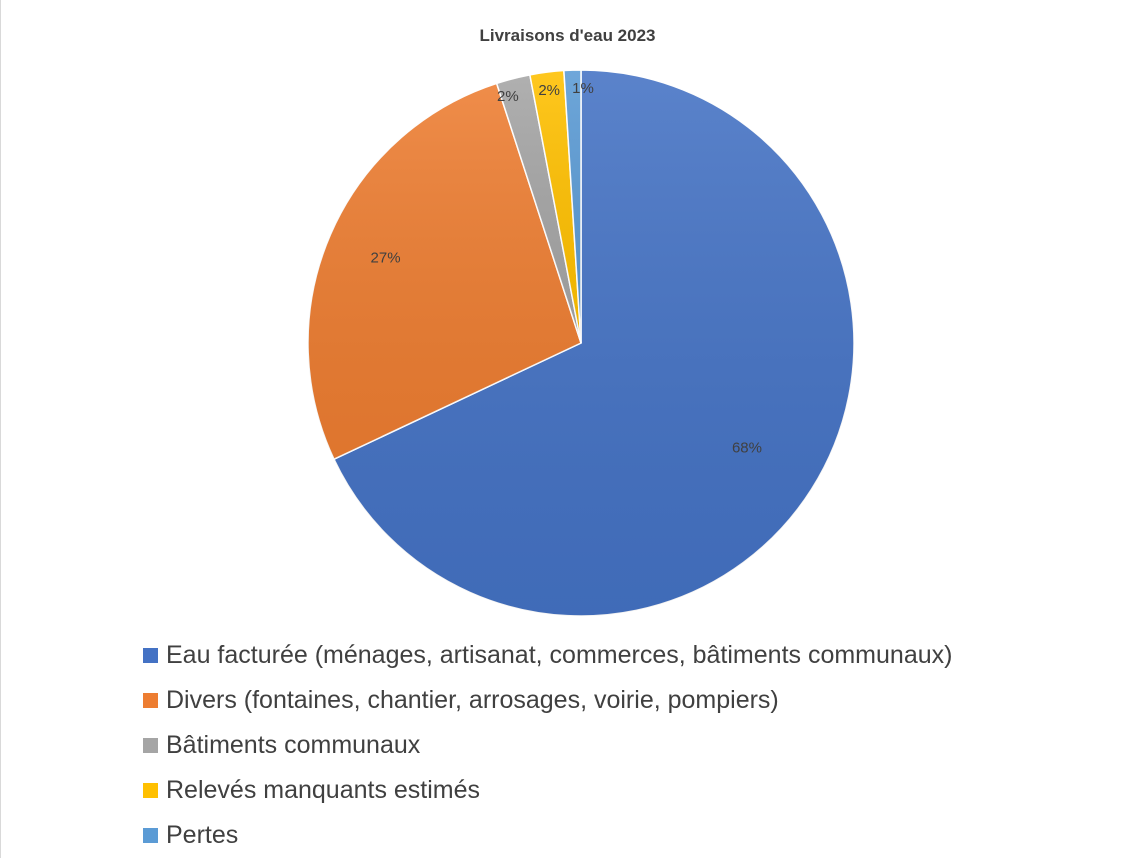 The image size is (1133, 858). I want to click on legend-item: Bâtiments communaux, so click(547, 745).